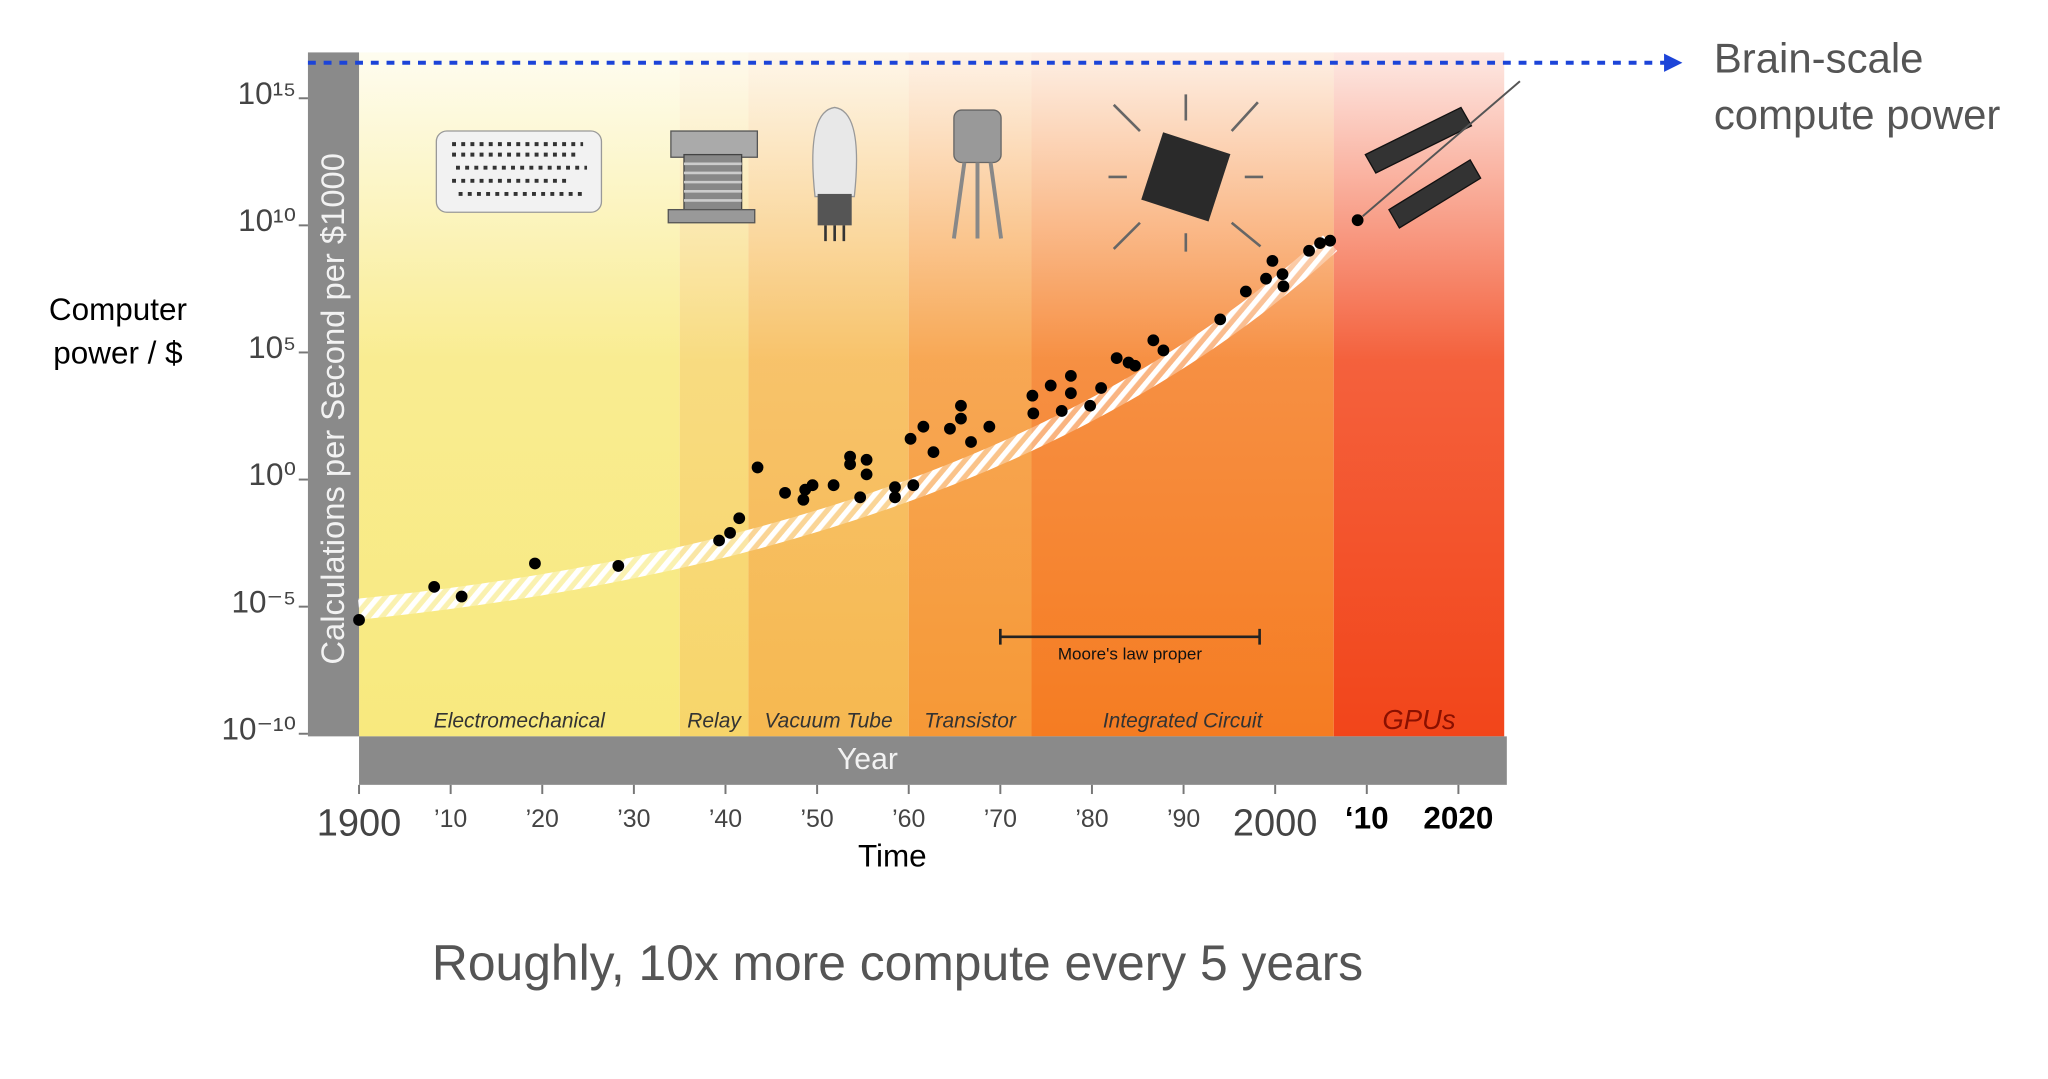 The image size is (2048, 1079). Describe the element at coordinates (273, 474) in the screenshot. I see `y-tick-label: 10⁰` at that location.